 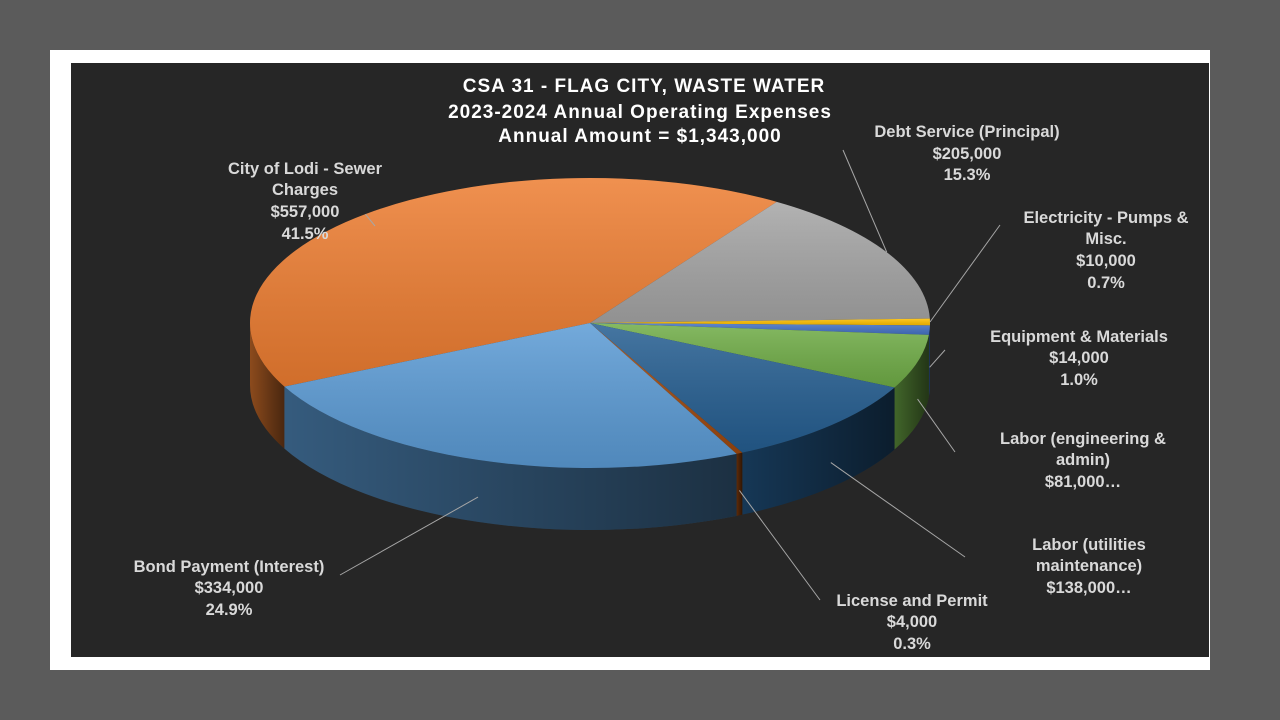 I want to click on data-label-bond-payment: Bond Payment (Interest) $334,000 24.9%, so click(x=229, y=588).